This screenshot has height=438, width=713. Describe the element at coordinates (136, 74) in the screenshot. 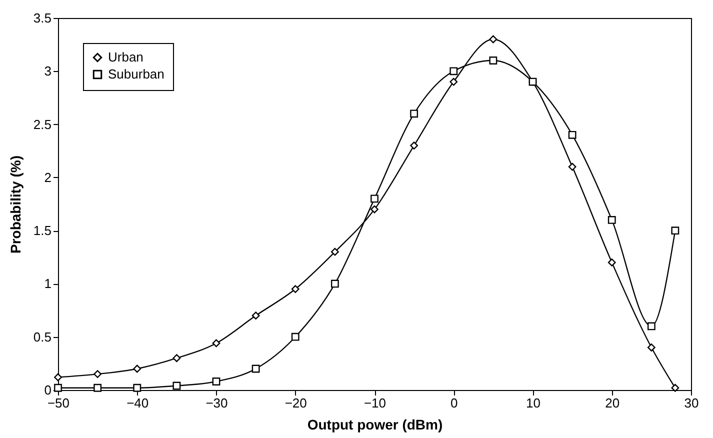

I see `legend-label: Suburban` at that location.